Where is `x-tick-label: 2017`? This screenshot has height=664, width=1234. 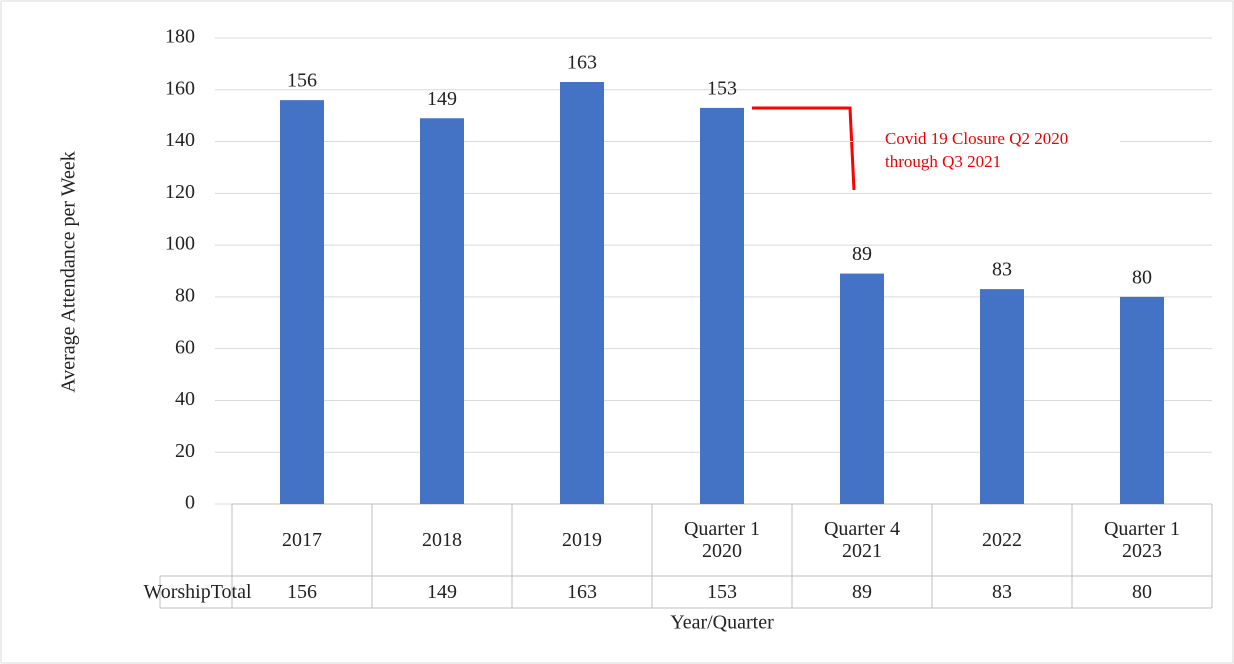
x-tick-label: 2017 is located at coordinates (302, 540).